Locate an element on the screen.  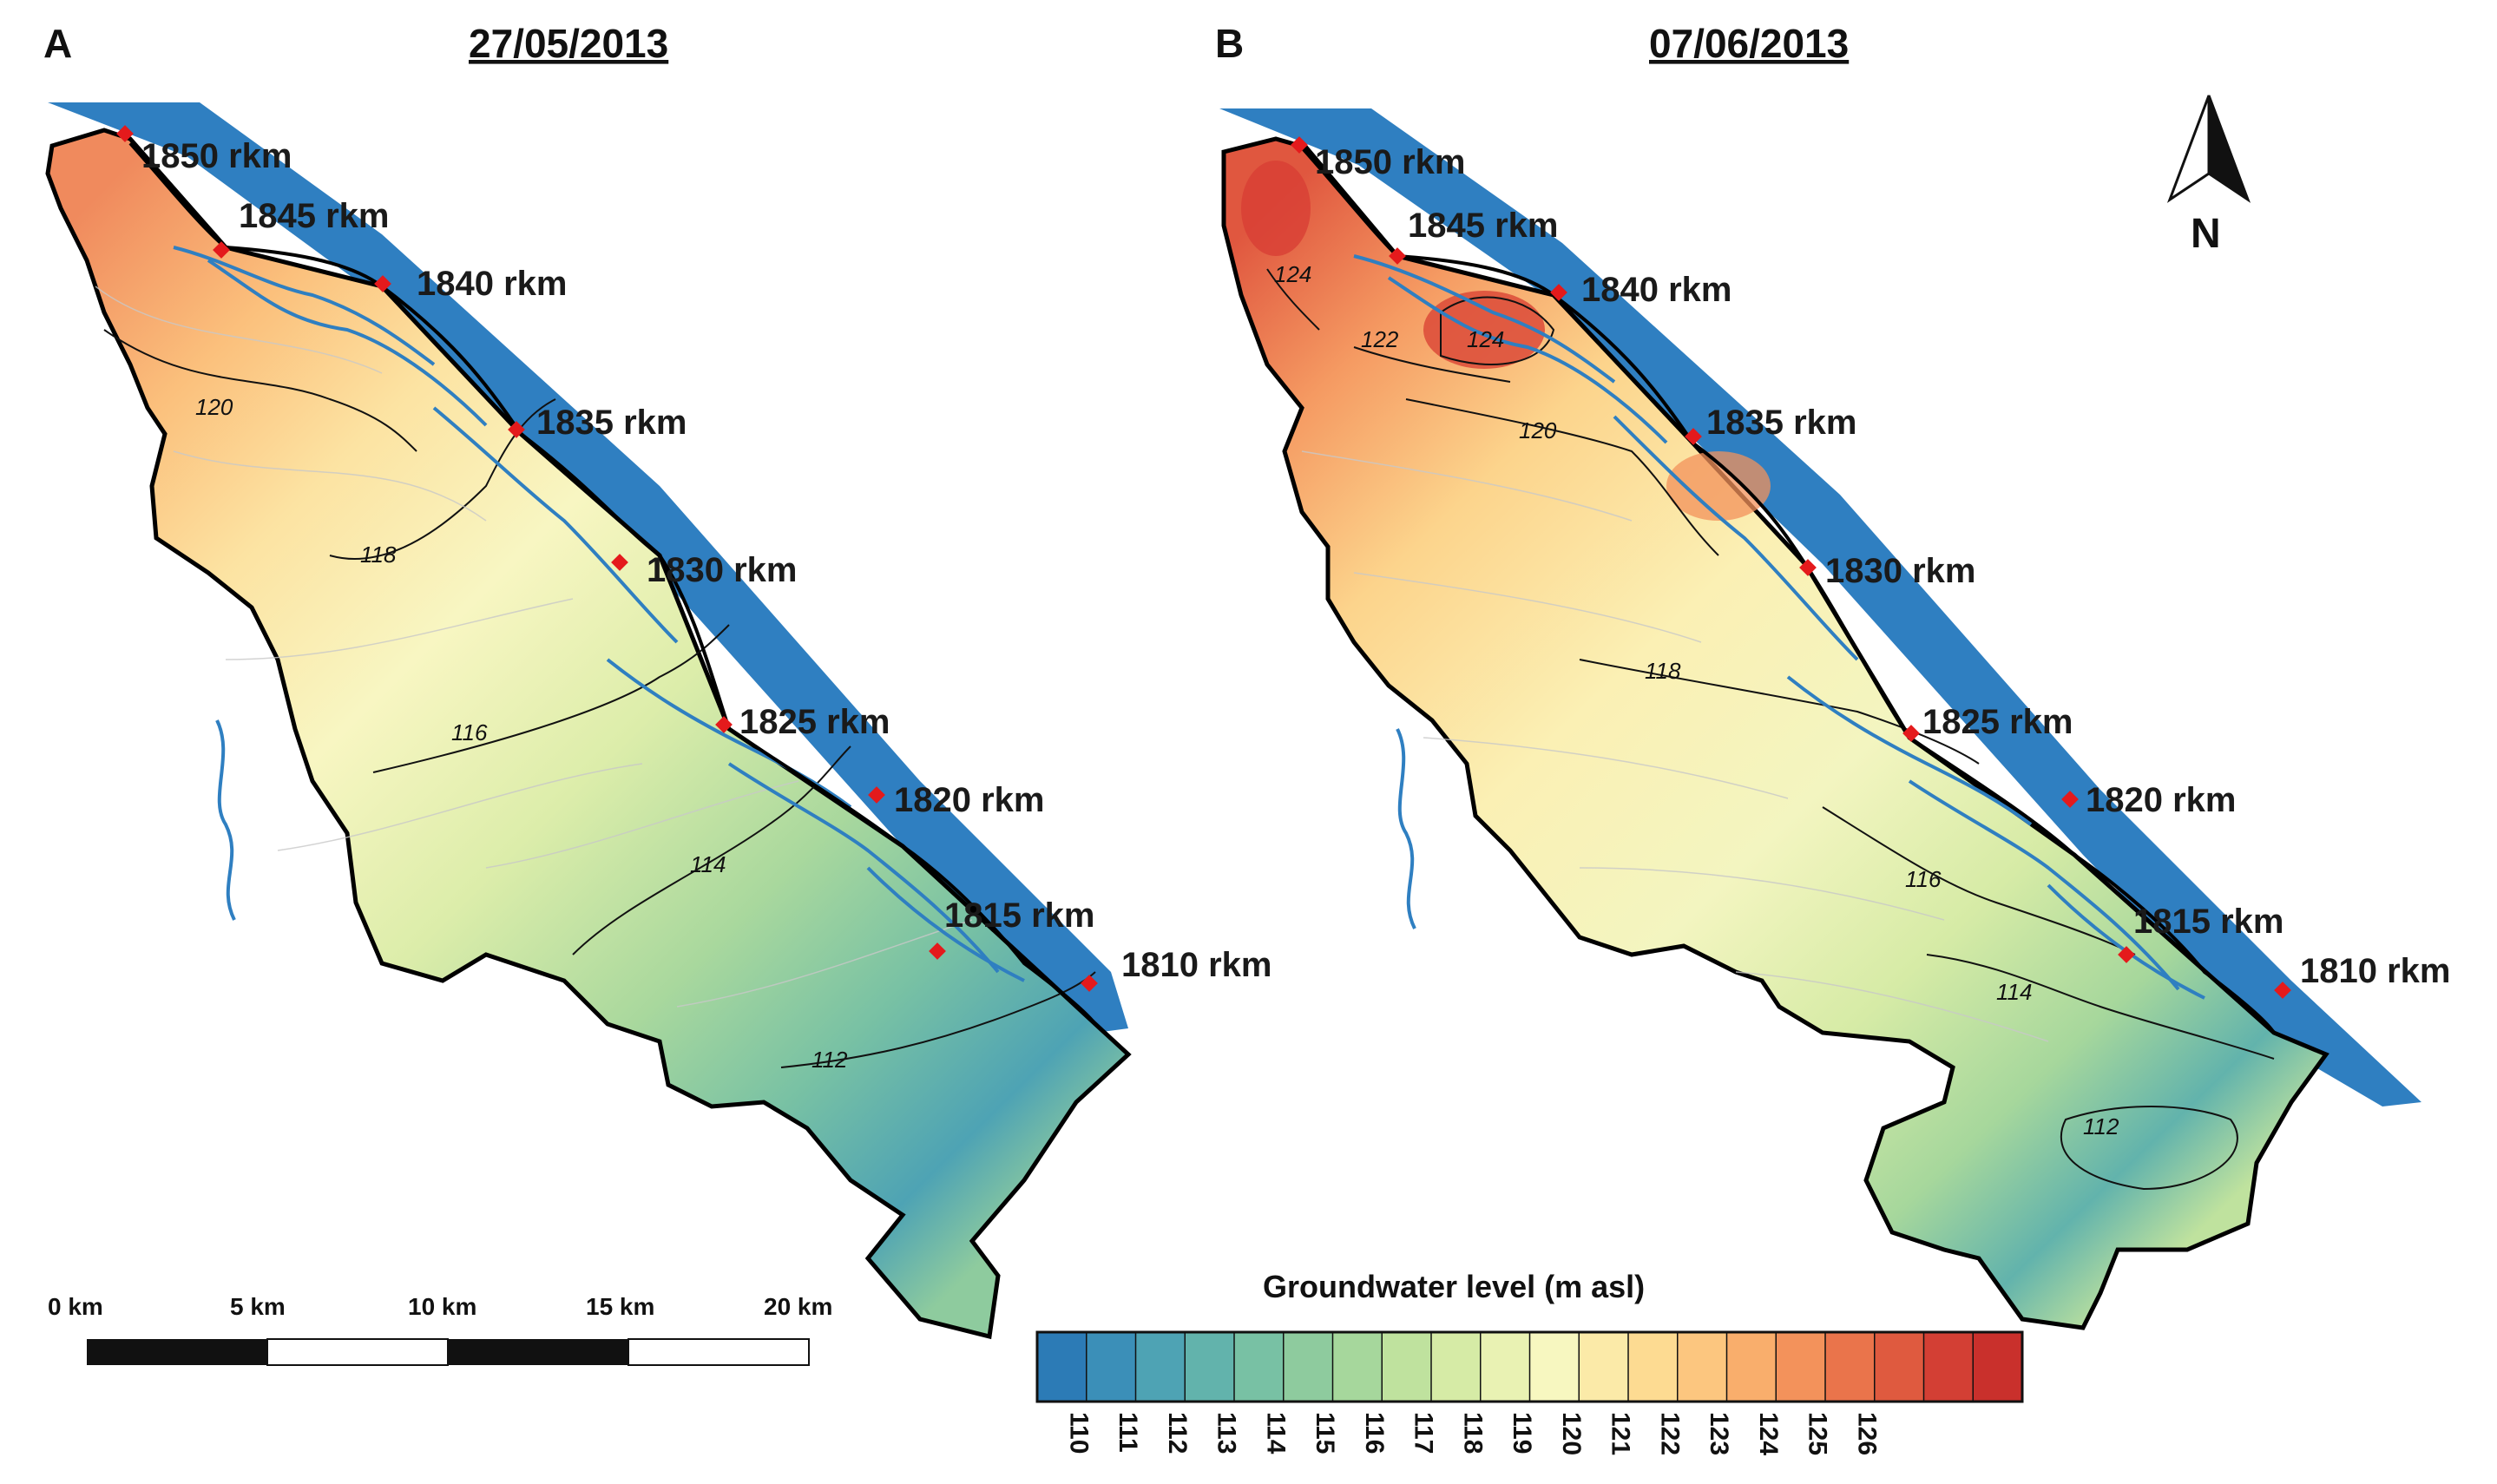
scale-label-3: 15 km is located at coordinates (620, 1306).